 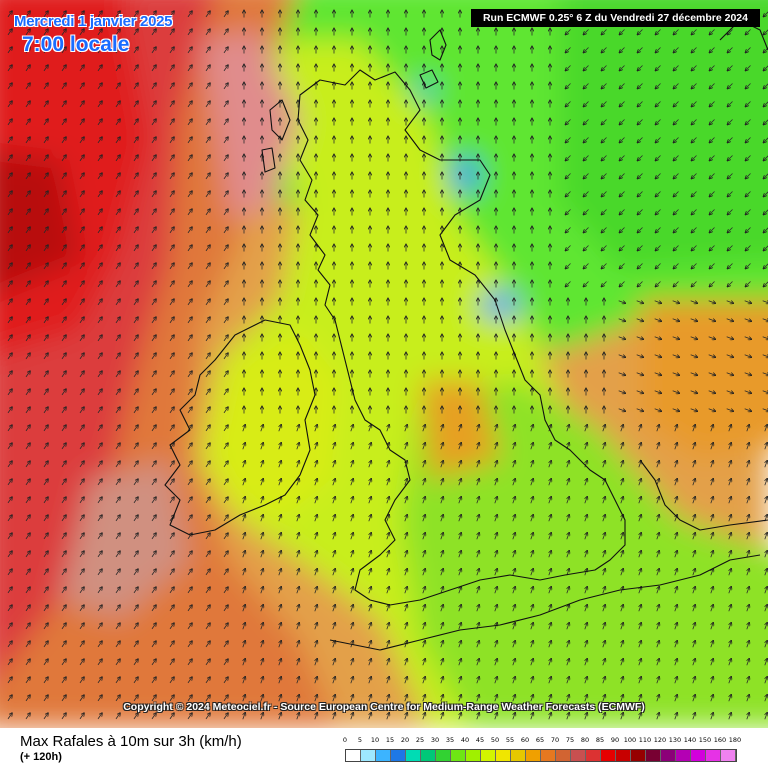 I want to click on scale-tick-label: 0, so click(x=345, y=740).